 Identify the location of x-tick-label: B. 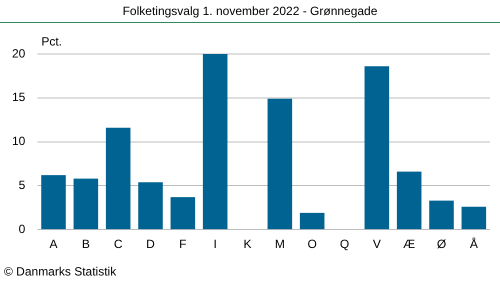
(86, 244).